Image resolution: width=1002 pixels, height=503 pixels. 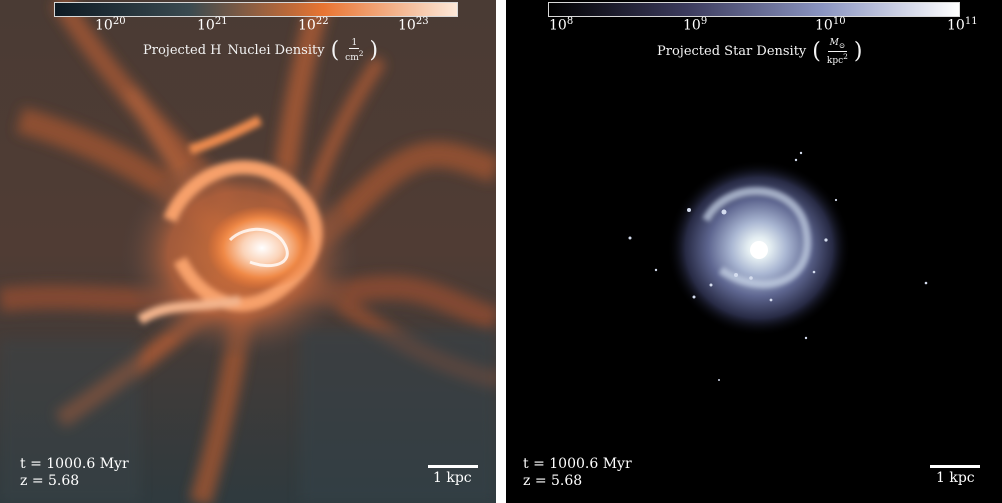 What do you see at coordinates (261, 50) in the screenshot?
I see `gas-colorbar-title: Projected H Nuclei Density ( 1 cm2 )` at bounding box center [261, 50].